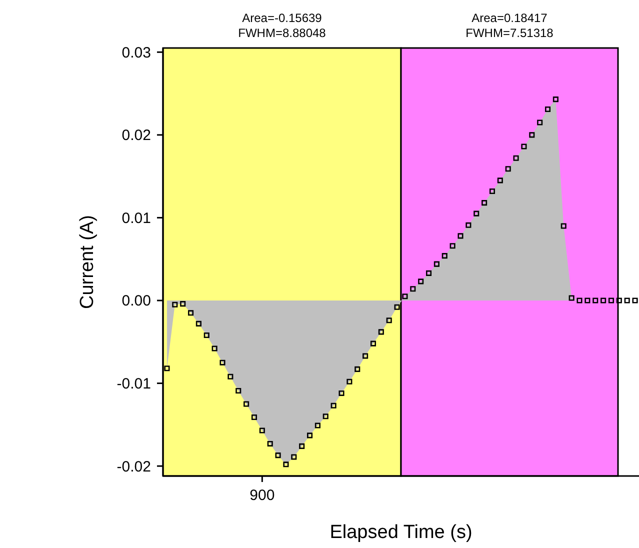 Image resolution: width=639 pixels, height=548 pixels. Describe the element at coordinates (136, 301) in the screenshot. I see `y-tick-label: 0.00` at that location.